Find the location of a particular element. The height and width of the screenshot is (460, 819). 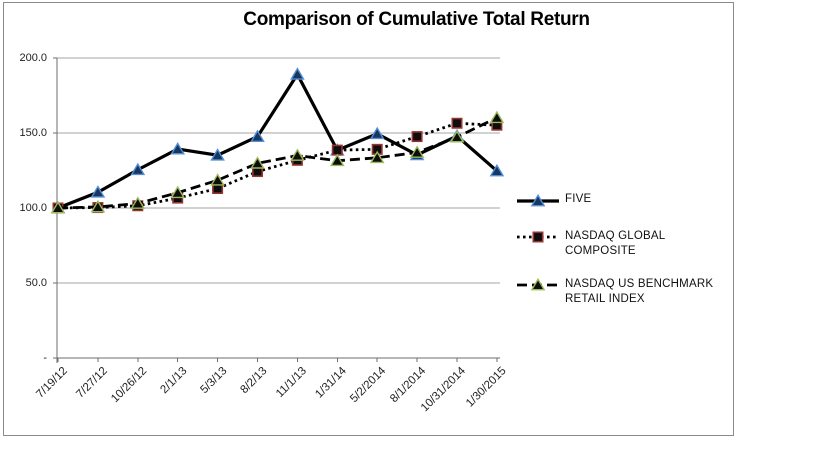

series-line-nasdaq-us-benchmark-retail-index is located at coordinates (277, 163).